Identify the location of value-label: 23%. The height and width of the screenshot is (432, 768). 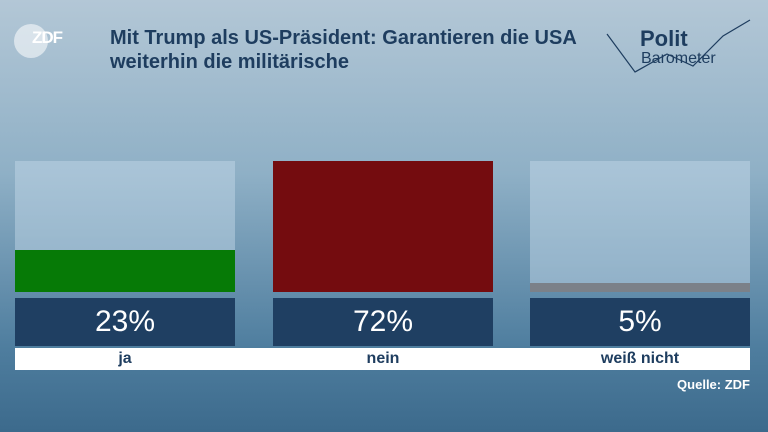
(125, 322).